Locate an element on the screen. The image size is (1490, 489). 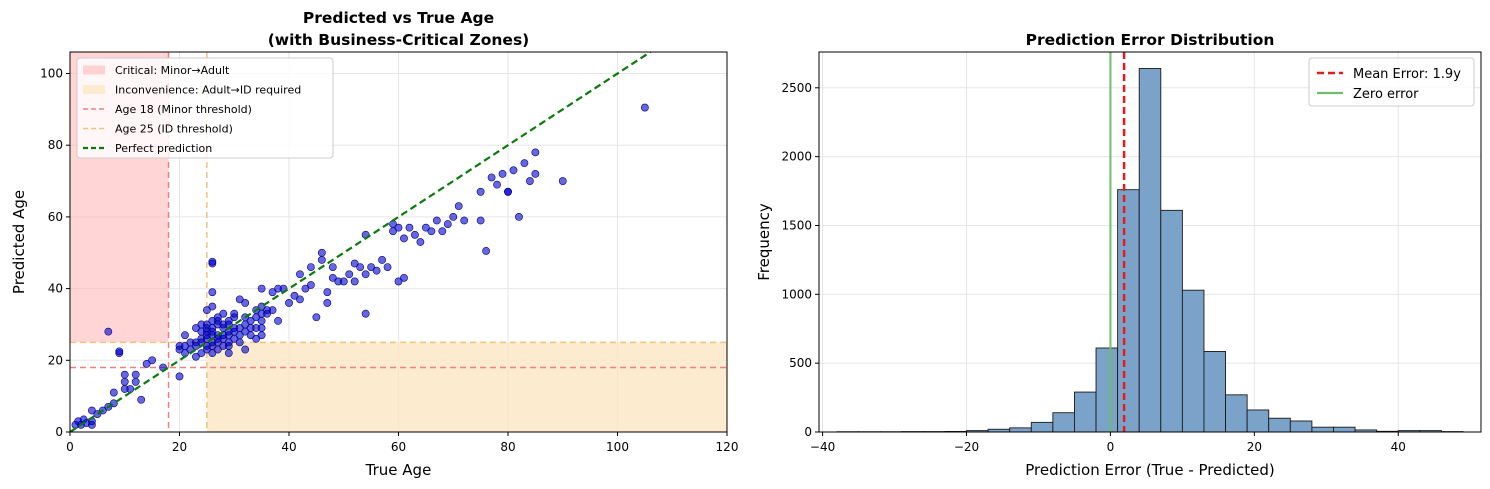
legend-label-mean-error: Mean Error: 1.9y is located at coordinates (1407, 74).